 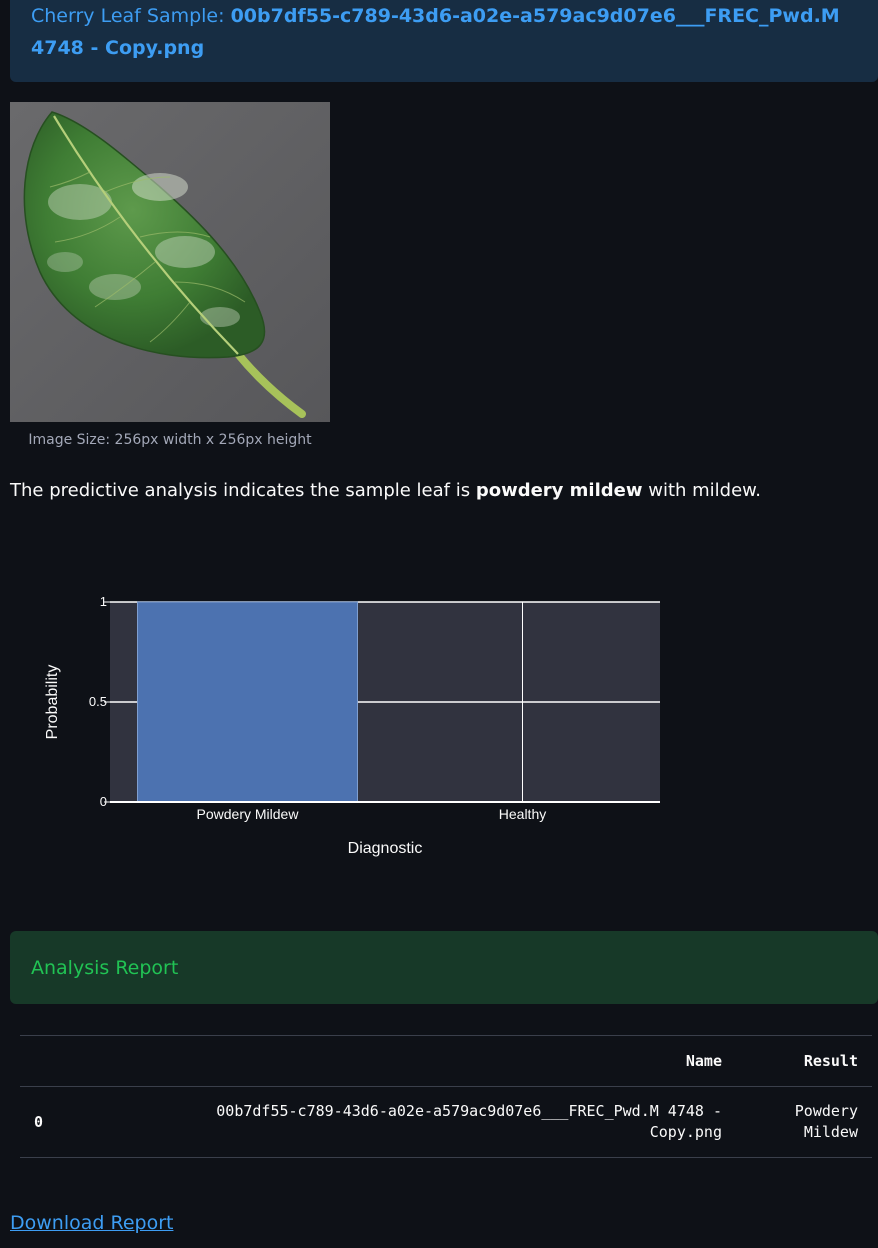 What do you see at coordinates (98, 701) in the screenshot?
I see `y-tick-label: 0.5` at bounding box center [98, 701].